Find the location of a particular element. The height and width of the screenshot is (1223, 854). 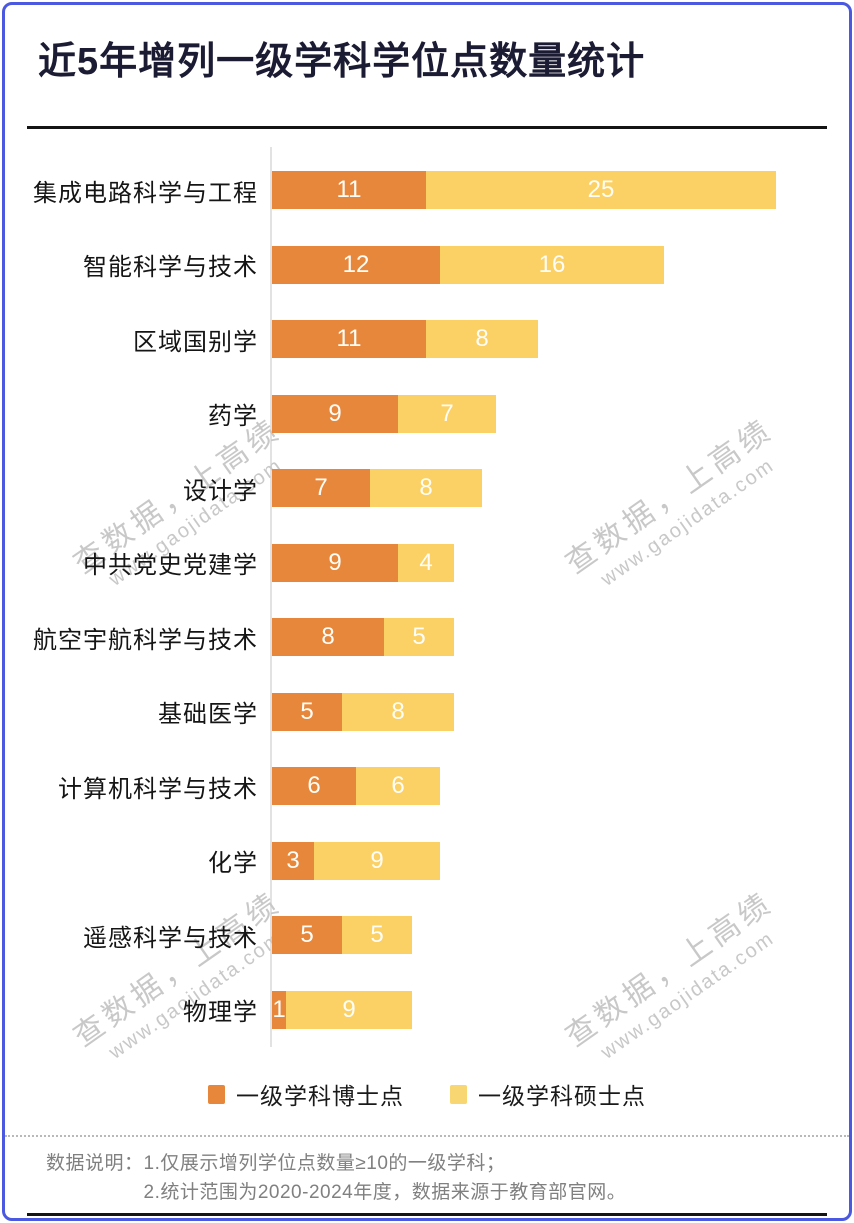

legend-item: 一级学科博士点 is located at coordinates (306, 1094).